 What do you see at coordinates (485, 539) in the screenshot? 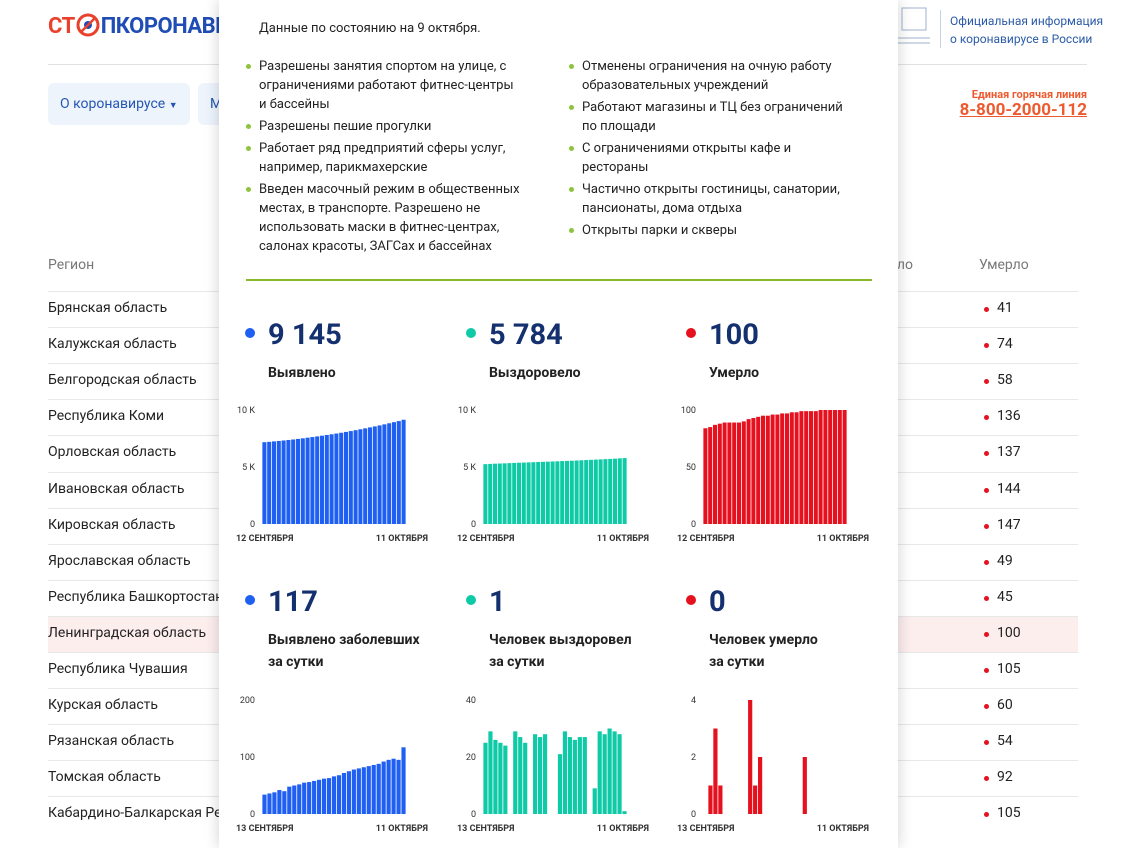
I see `x-tick-label: 12 СЕНТЯБРЯ` at bounding box center [485, 539].